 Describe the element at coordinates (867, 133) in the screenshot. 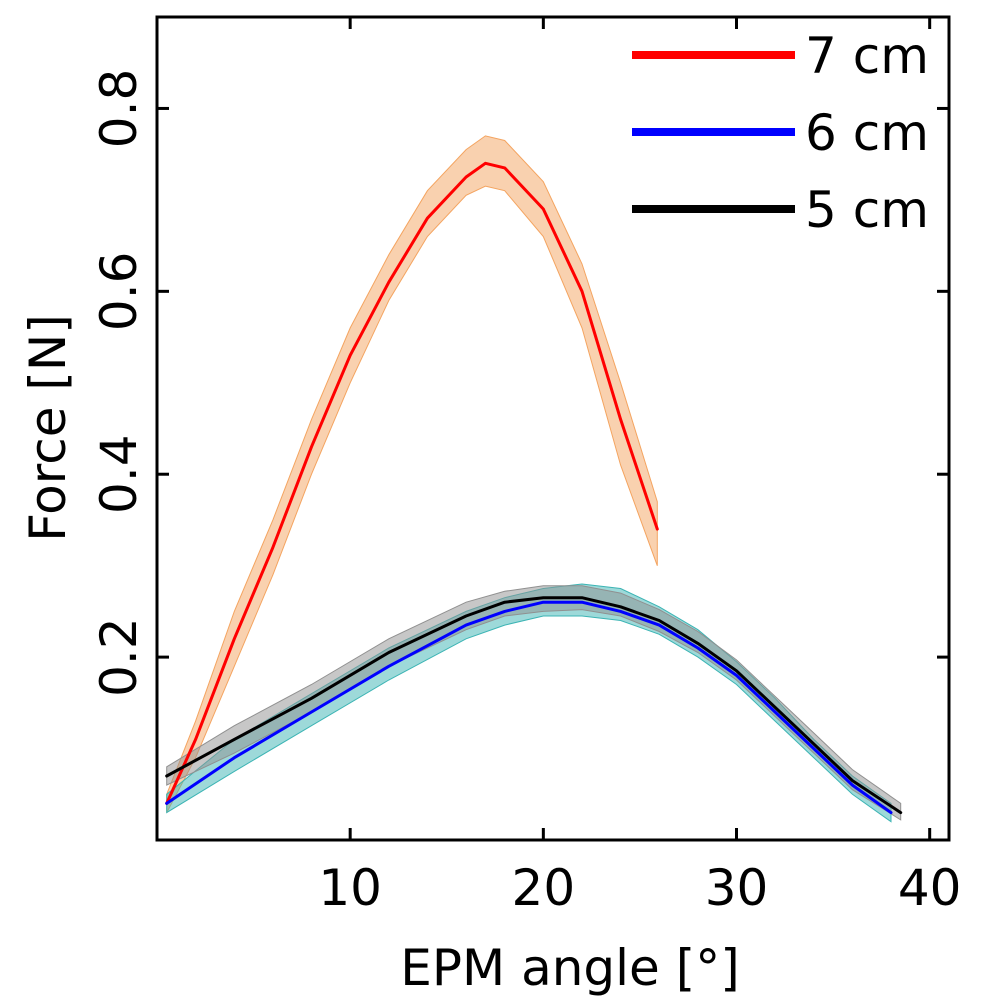

I see `legend-label-6-cm: 6 cm` at that location.